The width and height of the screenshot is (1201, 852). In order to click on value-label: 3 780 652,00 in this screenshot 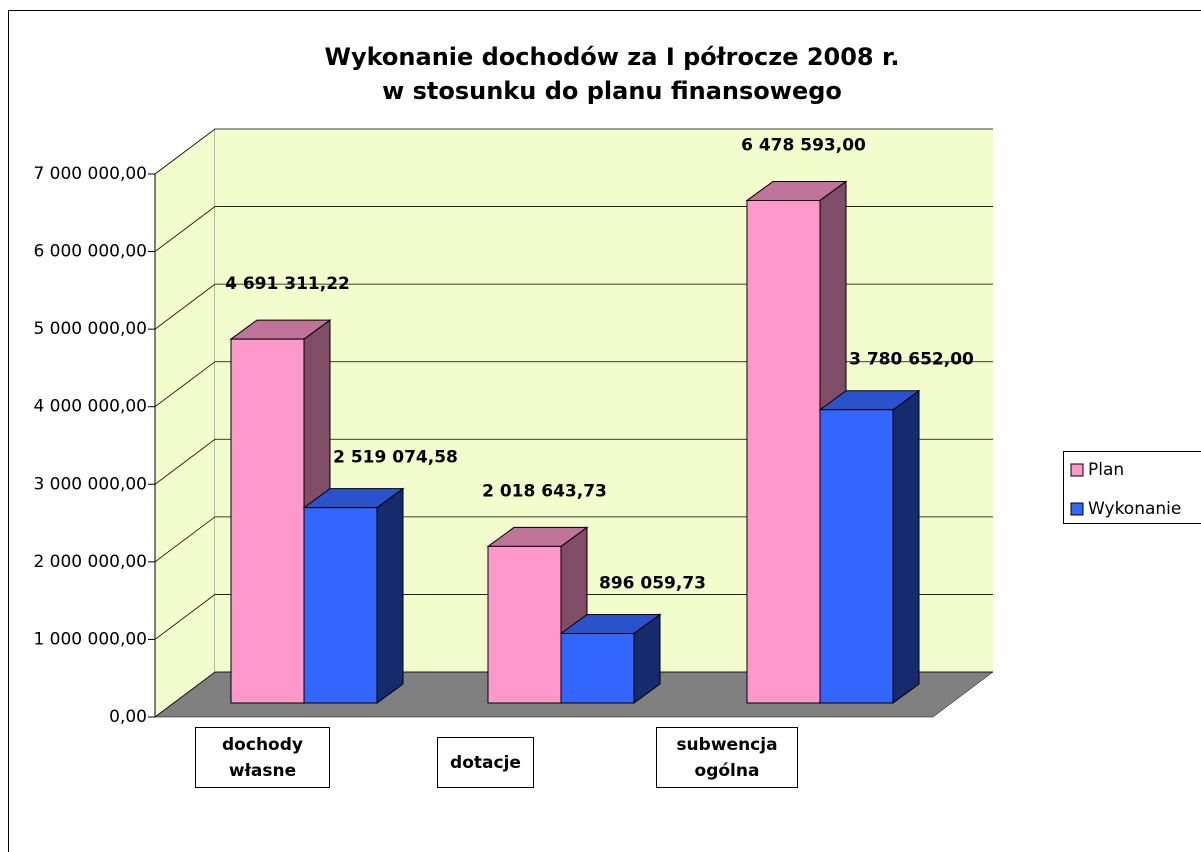, I will do `click(911, 360)`.